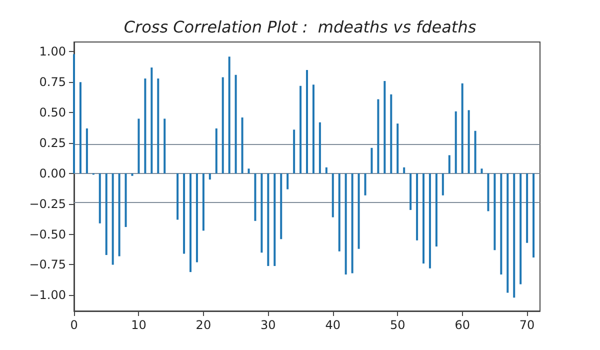 This screenshot has height=350, width=600. Describe the element at coordinates (74, 325) in the screenshot. I see `x-tick-label: 0` at that location.